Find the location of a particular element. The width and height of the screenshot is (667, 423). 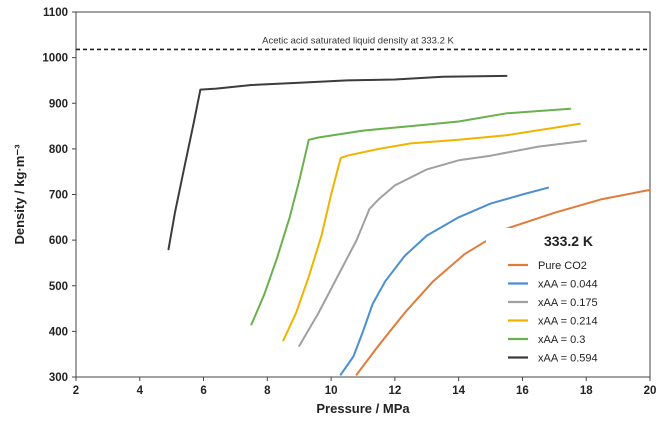

y-tick-label: 700 is located at coordinates (58, 196).